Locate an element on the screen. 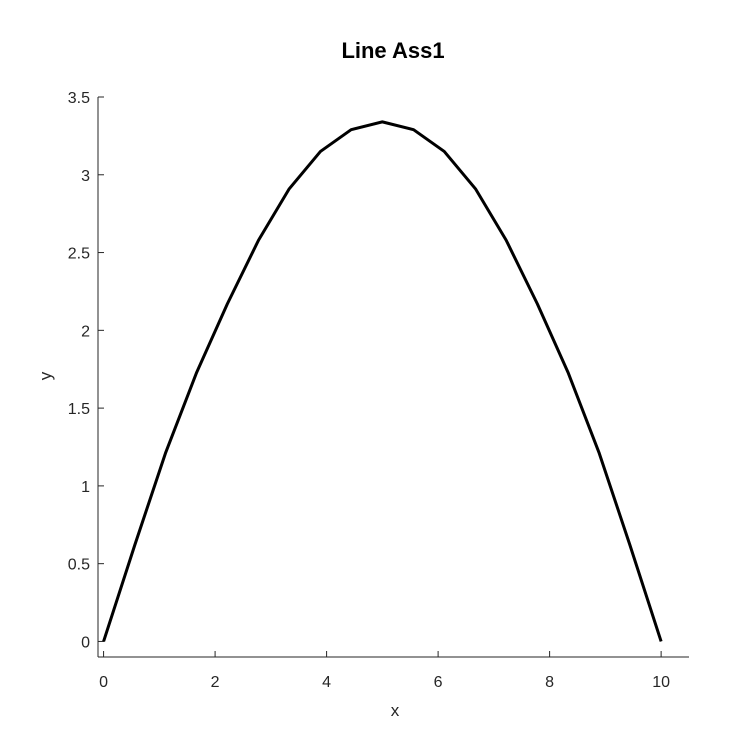  y-axis-label: y is located at coordinates (45, 375).